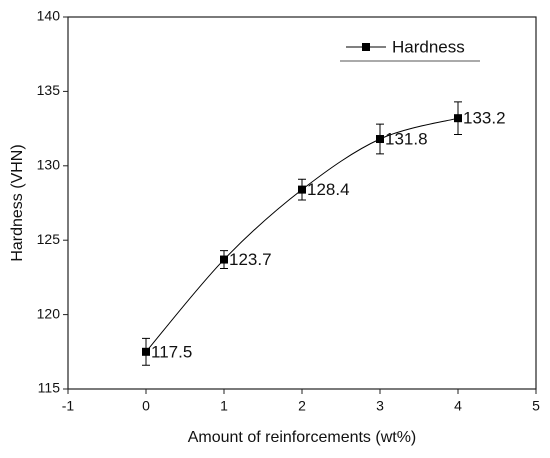 This screenshot has width=550, height=458. What do you see at coordinates (146, 406) in the screenshot?
I see `x-tick-label: 0` at bounding box center [146, 406].